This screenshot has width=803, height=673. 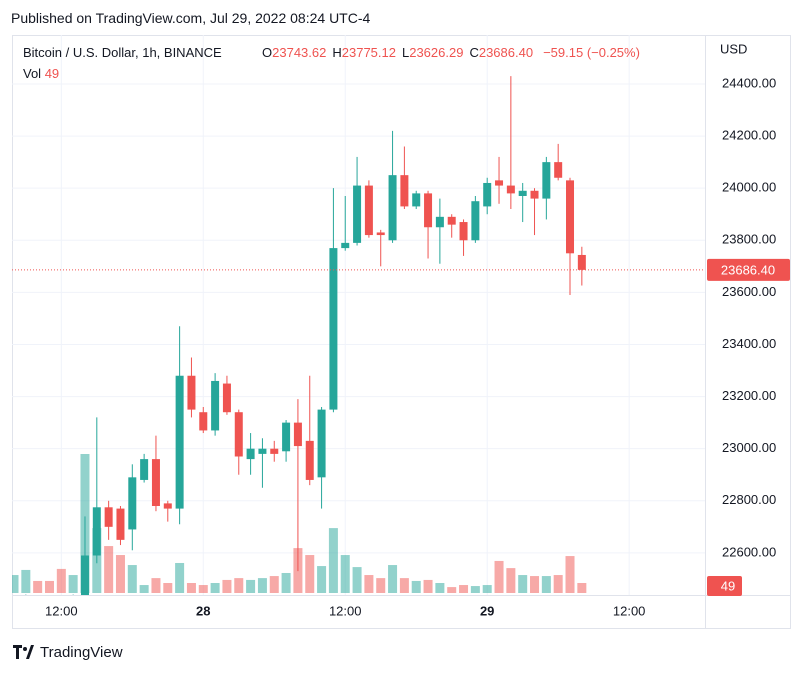 What do you see at coordinates (487, 610) in the screenshot?
I see `x-tick-label: 29` at bounding box center [487, 610].